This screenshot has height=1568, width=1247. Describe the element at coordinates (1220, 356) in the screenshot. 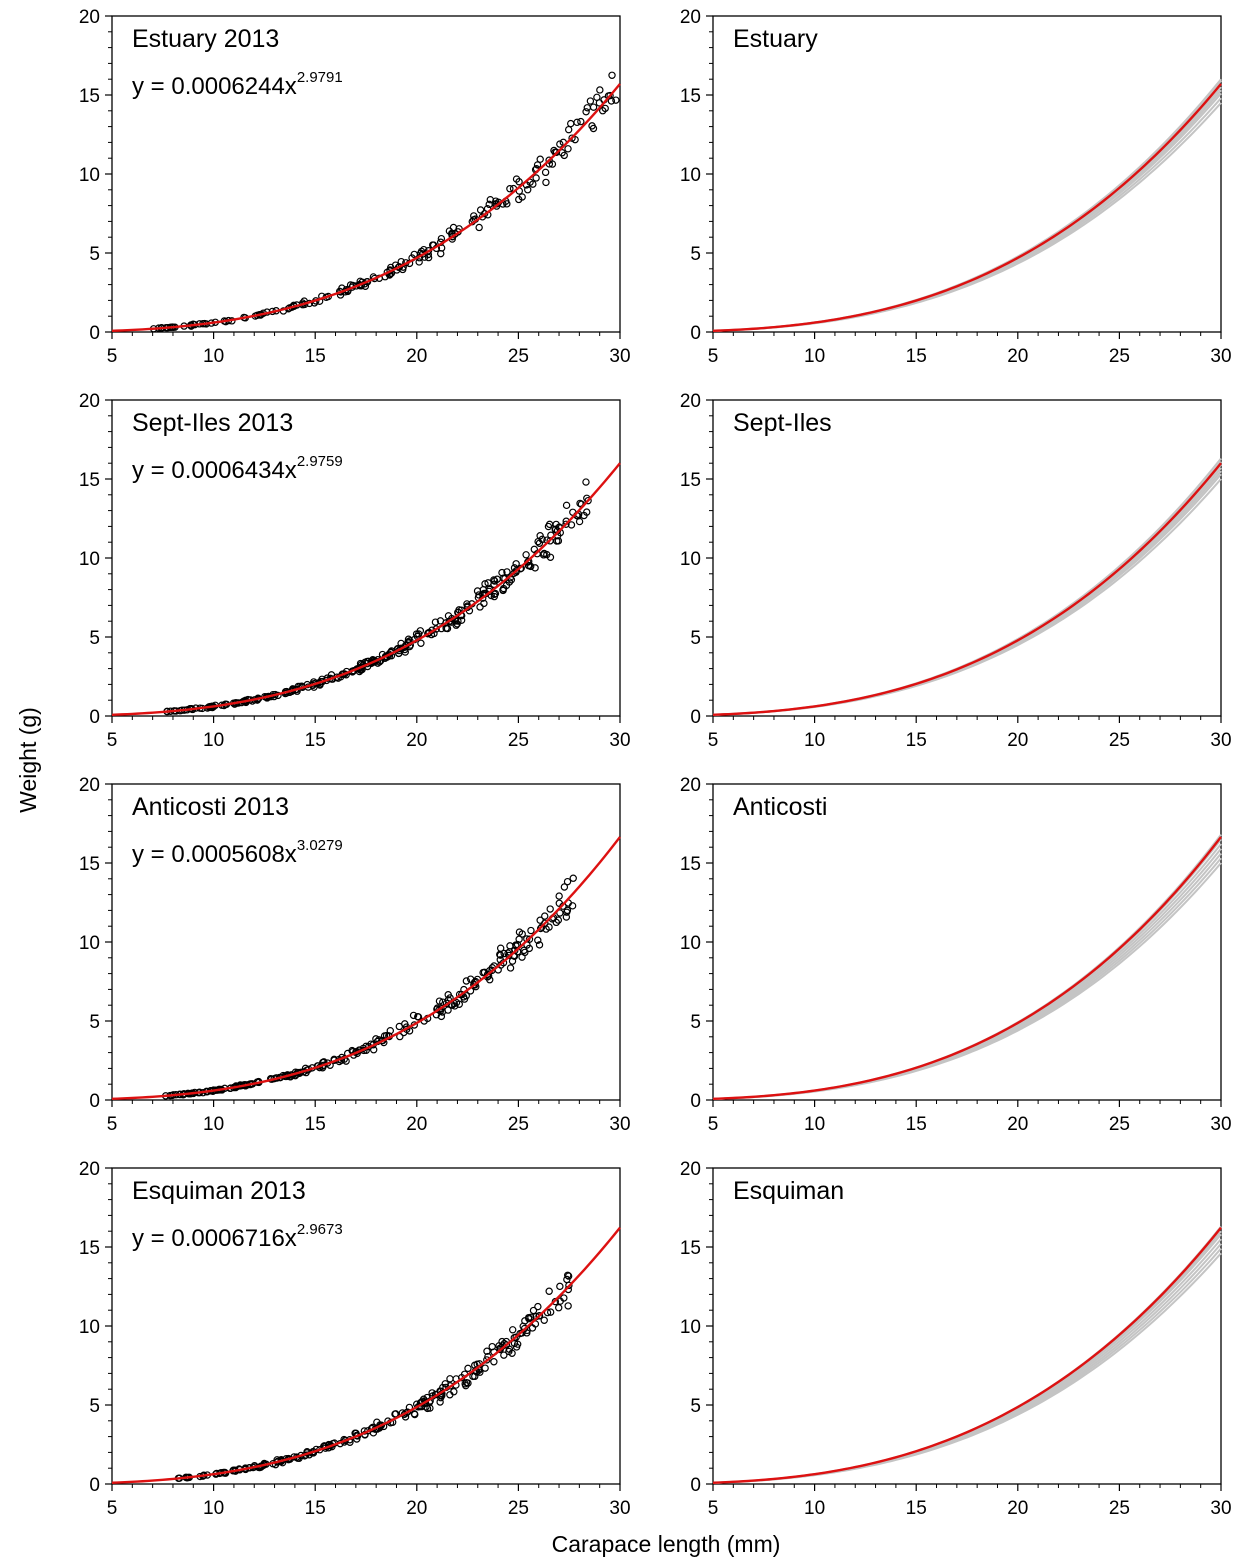

I see `x-tick-label: 30` at that location.